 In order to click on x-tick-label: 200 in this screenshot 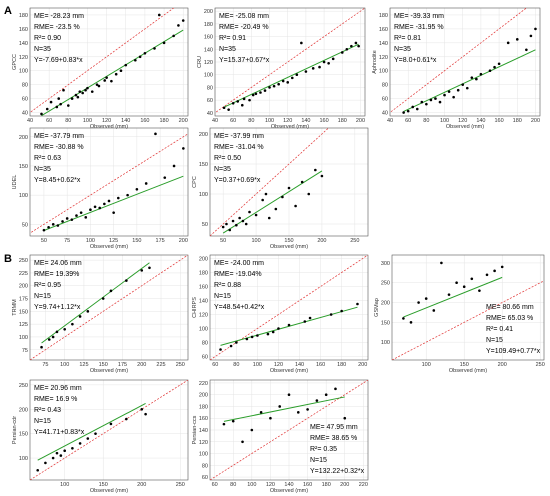, I will do `click(141, 365)`.